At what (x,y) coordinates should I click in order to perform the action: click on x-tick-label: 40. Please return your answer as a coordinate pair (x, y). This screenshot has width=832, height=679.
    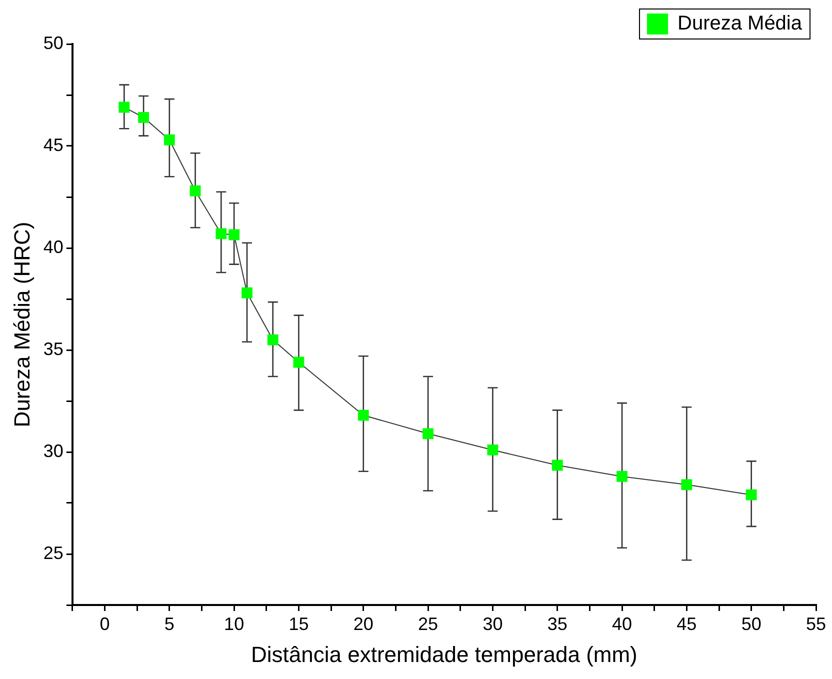
    Looking at the image, I should click on (622, 624).